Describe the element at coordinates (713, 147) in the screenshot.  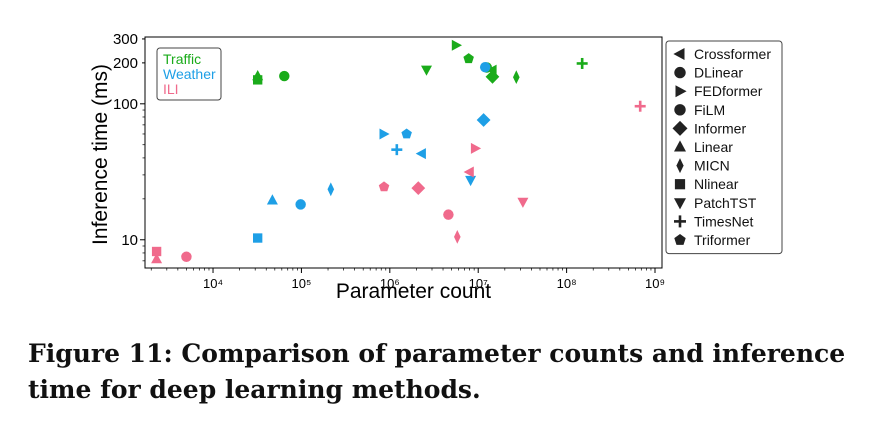
I see `legend-label-linear: Linear` at that location.